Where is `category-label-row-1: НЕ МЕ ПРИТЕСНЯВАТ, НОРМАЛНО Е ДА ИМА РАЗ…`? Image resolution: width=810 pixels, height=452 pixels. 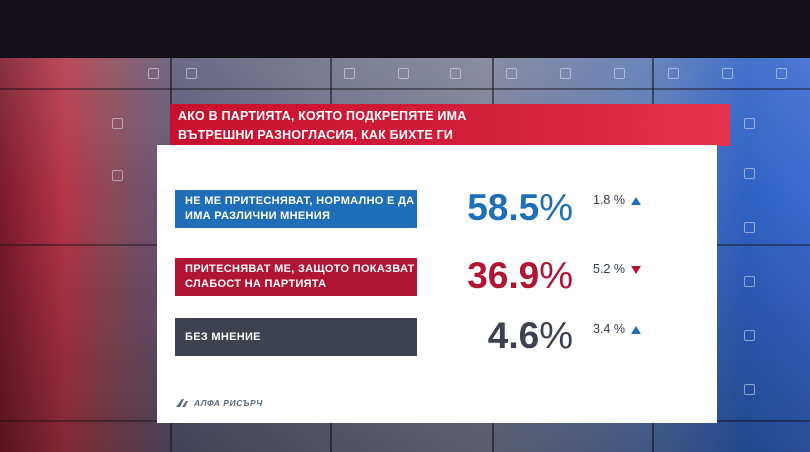 category-label-row-1: НЕ МЕ ПРИТЕСНЯВАТ, НОРМАЛНО Е ДА ИМА РАЗ… is located at coordinates (296, 209).